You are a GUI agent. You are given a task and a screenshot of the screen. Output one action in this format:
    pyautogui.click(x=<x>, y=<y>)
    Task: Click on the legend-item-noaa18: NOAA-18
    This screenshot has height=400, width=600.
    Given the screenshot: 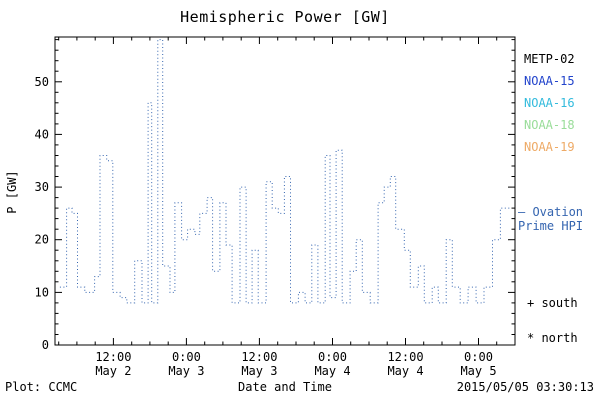 What is the action you would take?
    pyautogui.click(x=549, y=125)
    